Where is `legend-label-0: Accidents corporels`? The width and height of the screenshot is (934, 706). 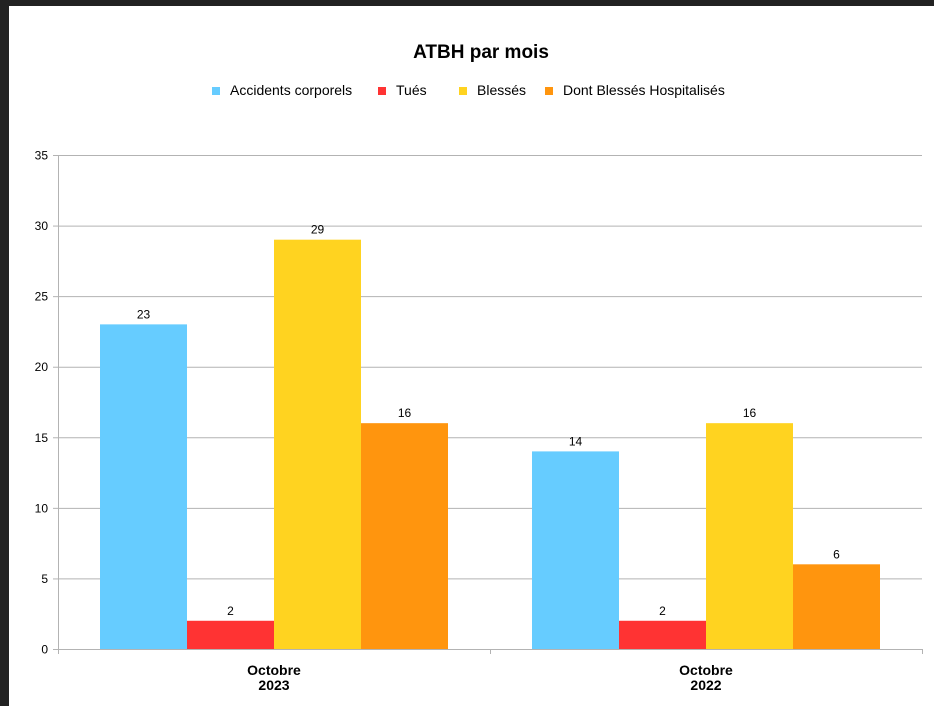 legend-label-0: Accidents corporels is located at coordinates (291, 90).